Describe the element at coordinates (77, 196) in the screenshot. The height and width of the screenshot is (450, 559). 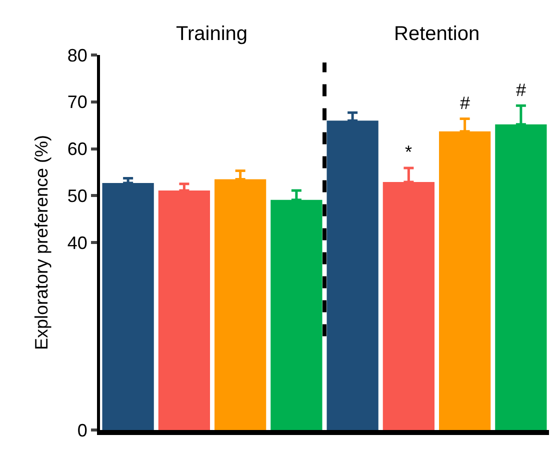
I see `y-tick-label: 50` at that location.